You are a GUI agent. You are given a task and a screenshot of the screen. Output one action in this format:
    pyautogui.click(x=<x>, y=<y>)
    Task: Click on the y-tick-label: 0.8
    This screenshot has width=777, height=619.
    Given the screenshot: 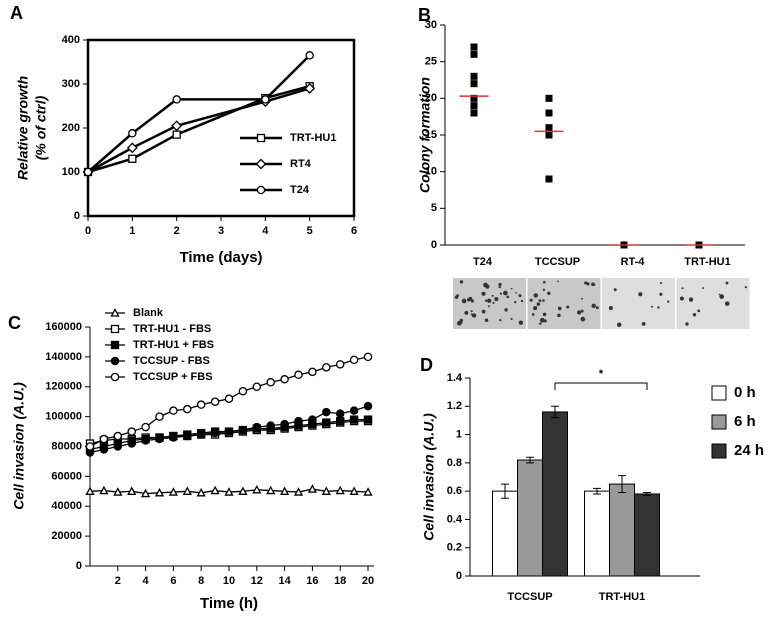 What is the action you would take?
    pyautogui.click(x=454, y=463)
    